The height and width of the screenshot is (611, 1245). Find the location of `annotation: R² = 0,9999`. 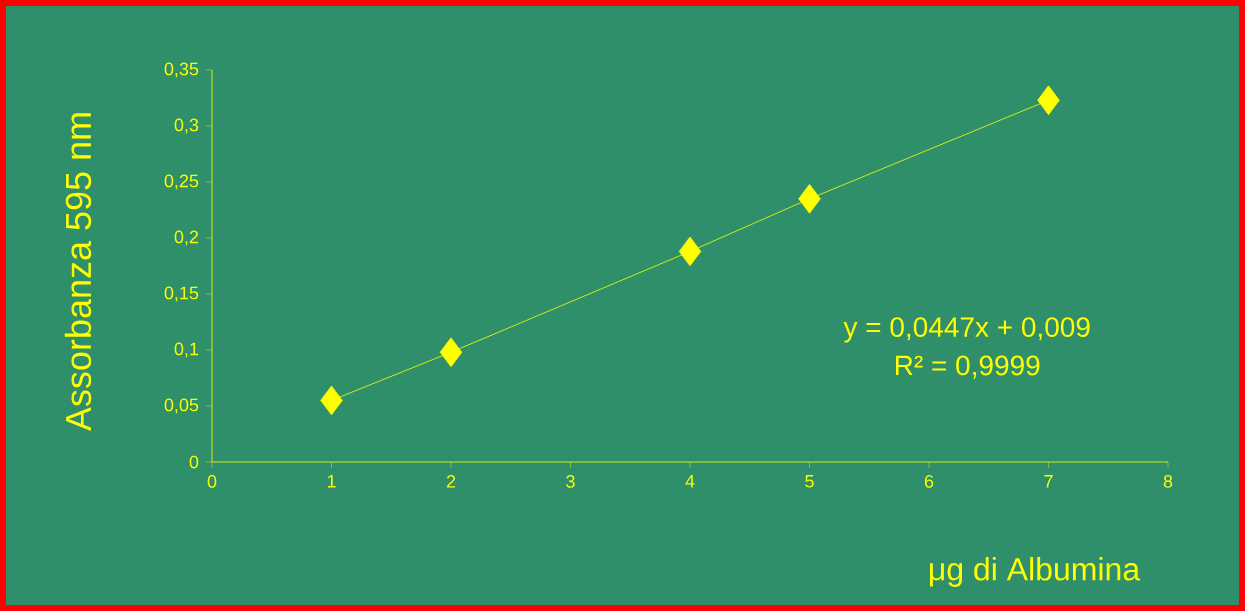

annotation: R² = 0,9999 is located at coordinates (968, 367).